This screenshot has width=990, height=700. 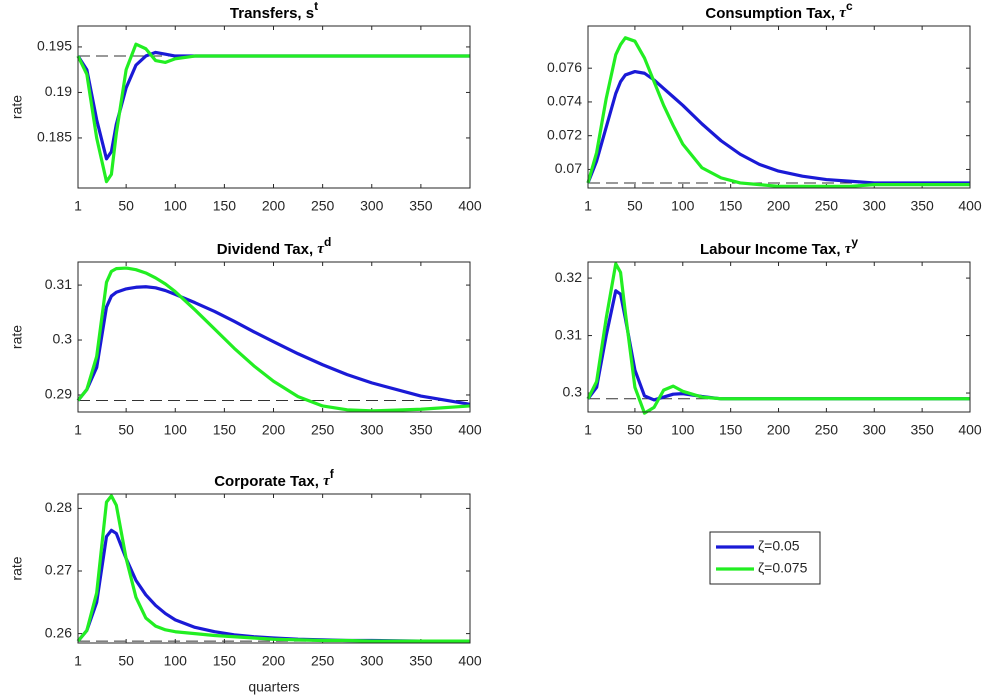 I want to click on chart-title: Labour Income Tax, τy, so click(x=779, y=246).